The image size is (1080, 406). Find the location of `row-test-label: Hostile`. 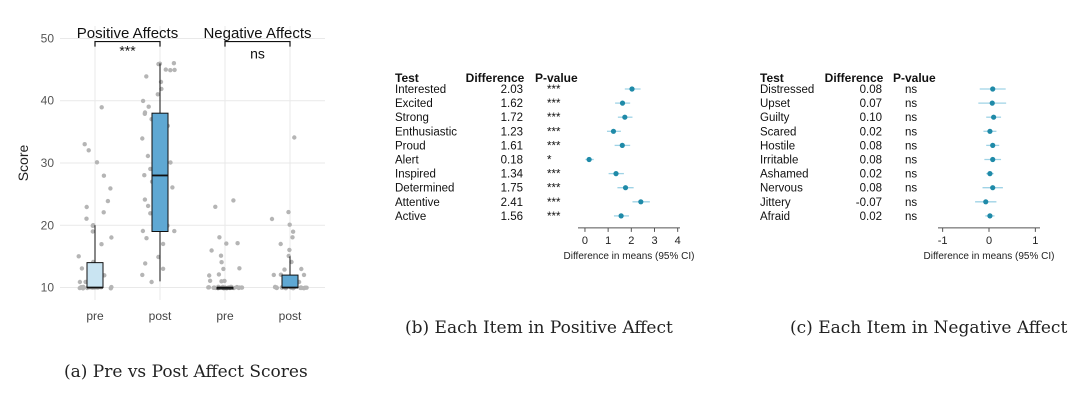

row-test-label: Hostile is located at coordinates (777, 146).